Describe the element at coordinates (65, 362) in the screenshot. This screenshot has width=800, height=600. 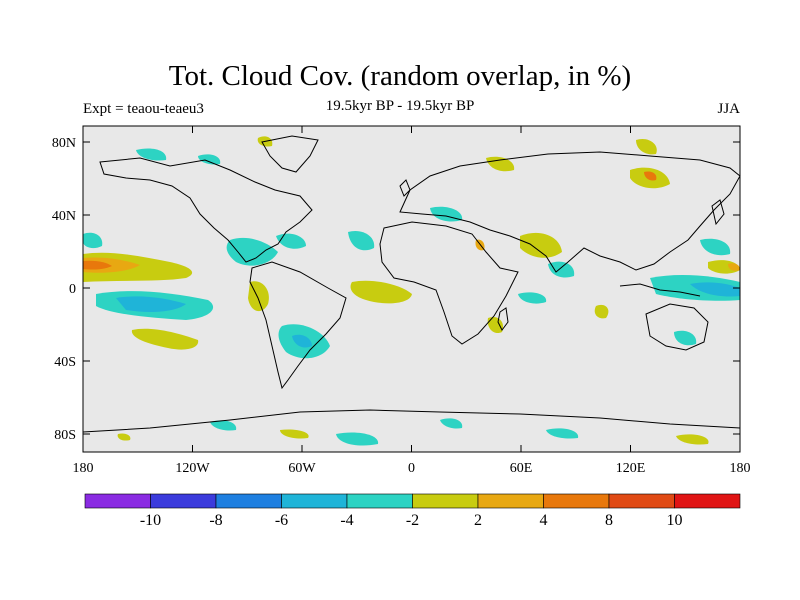
I see `lat-tick-label: 40S` at that location.